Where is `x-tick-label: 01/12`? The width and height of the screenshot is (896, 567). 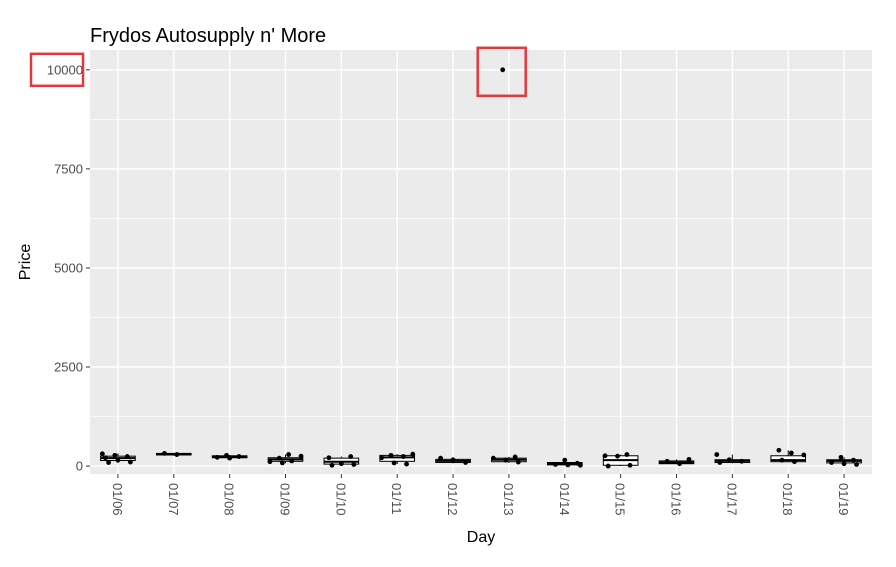 x-tick-label: 01/12 is located at coordinates (452, 499).